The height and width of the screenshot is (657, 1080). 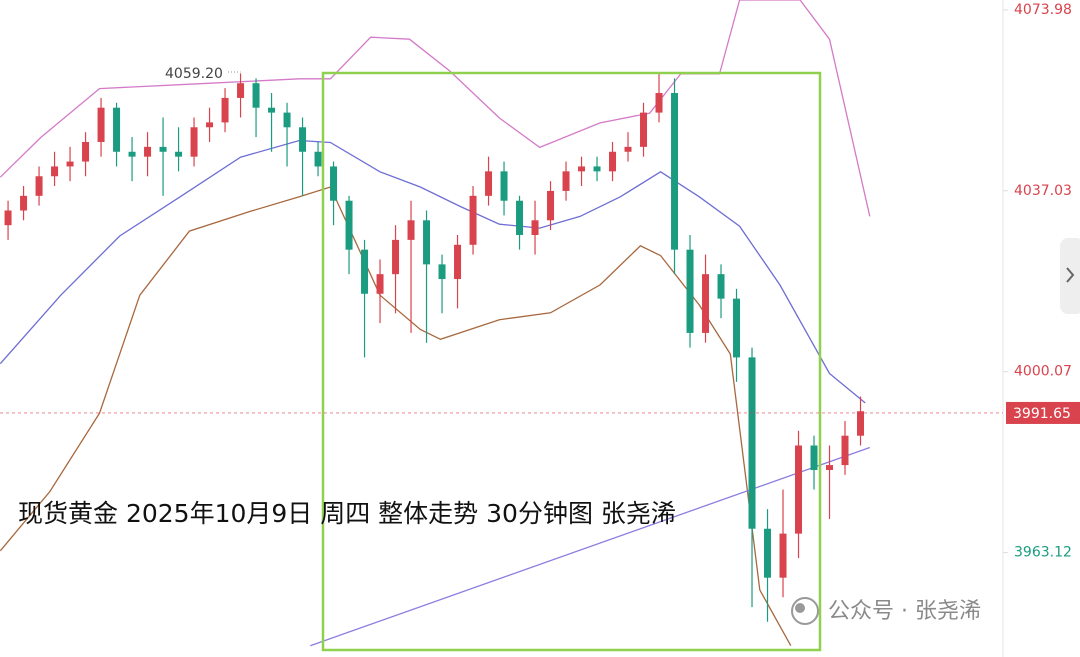 I want to click on y-tick-label: 4037.03, so click(x=1043, y=191).